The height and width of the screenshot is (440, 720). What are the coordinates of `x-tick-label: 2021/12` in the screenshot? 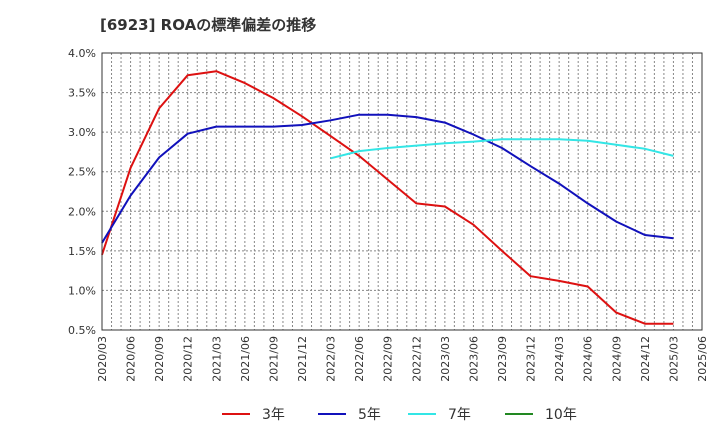 It's located at (302, 359).